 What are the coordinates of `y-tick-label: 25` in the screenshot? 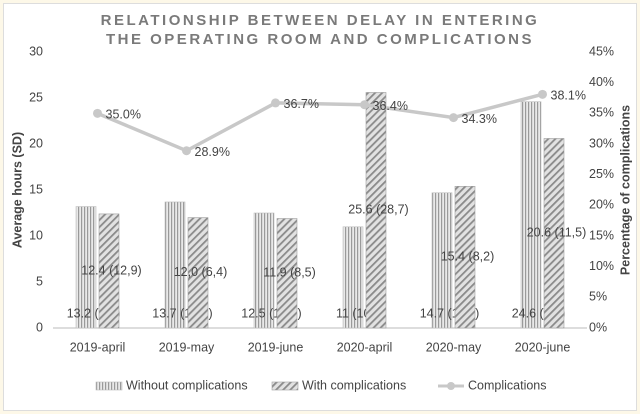 It's located at (36, 97).